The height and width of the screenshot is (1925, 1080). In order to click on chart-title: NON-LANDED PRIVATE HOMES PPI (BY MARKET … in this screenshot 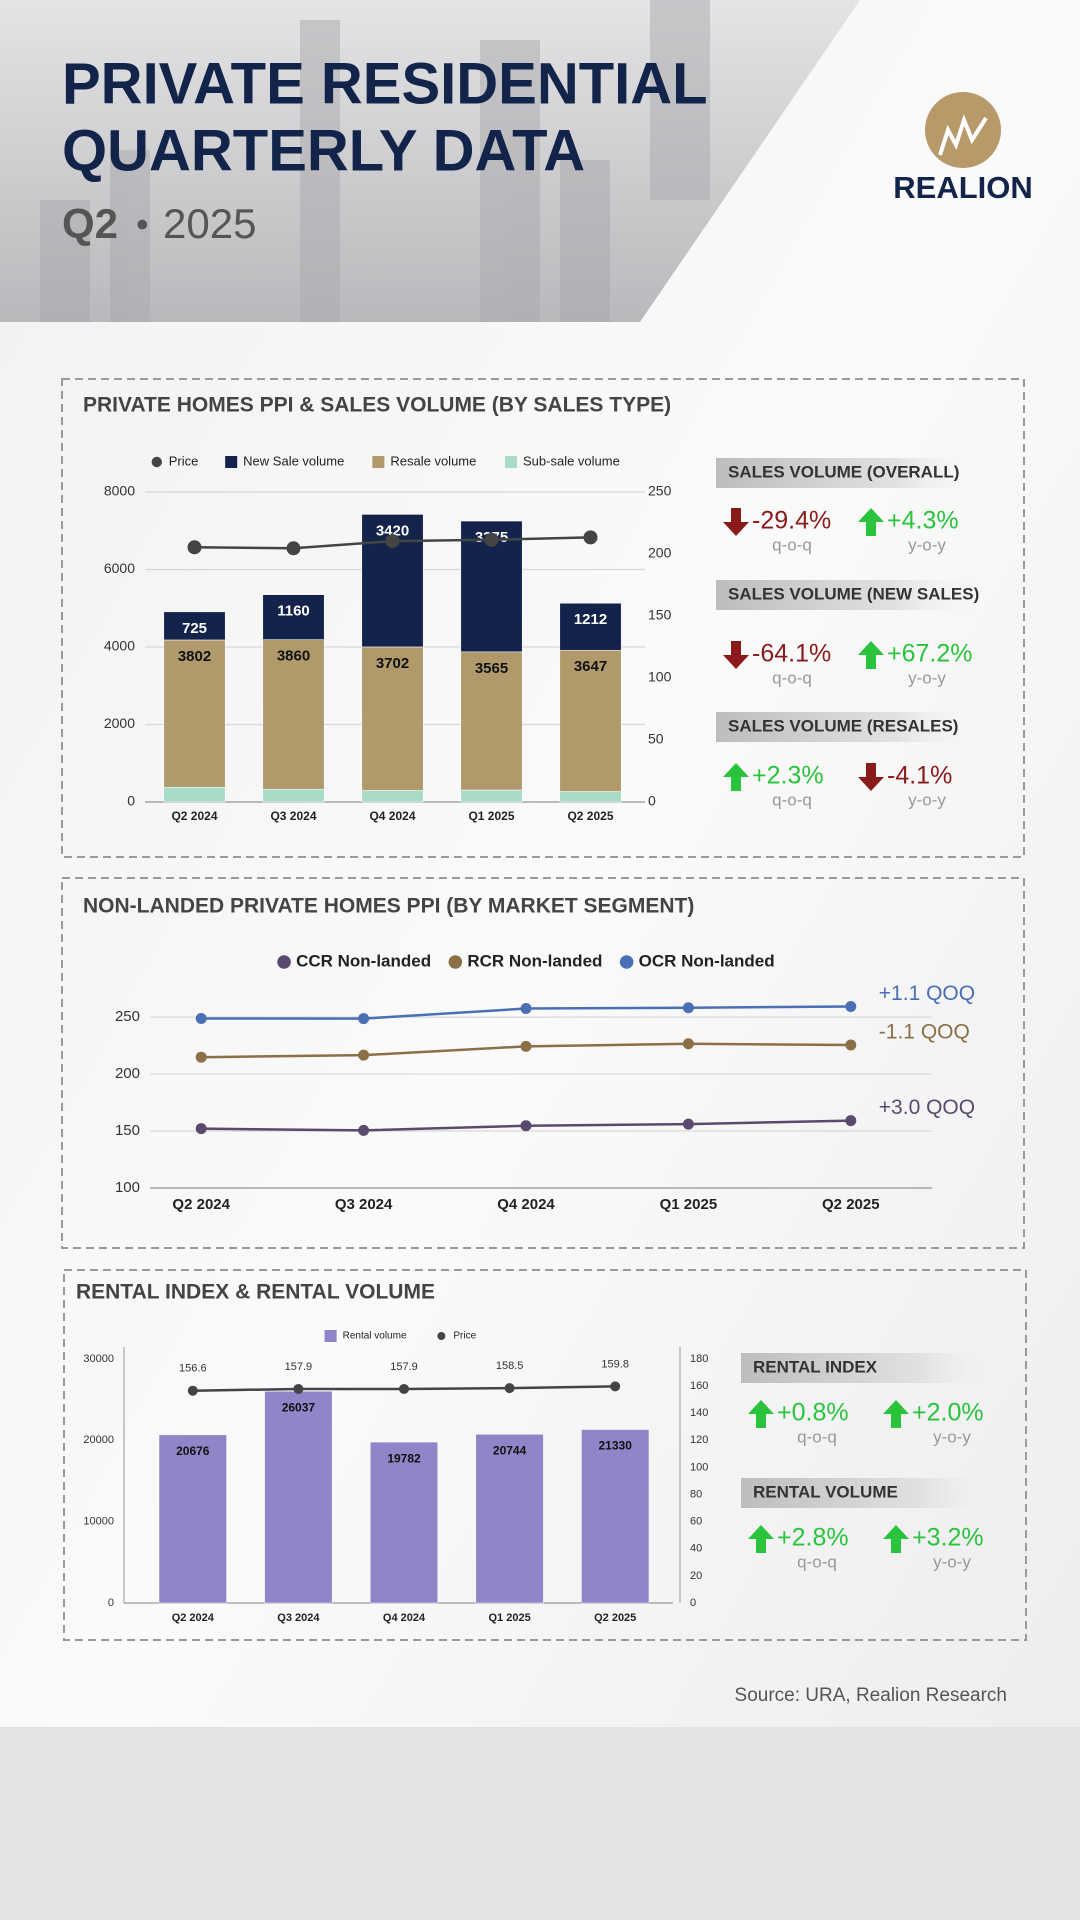, I will do `click(388, 906)`.